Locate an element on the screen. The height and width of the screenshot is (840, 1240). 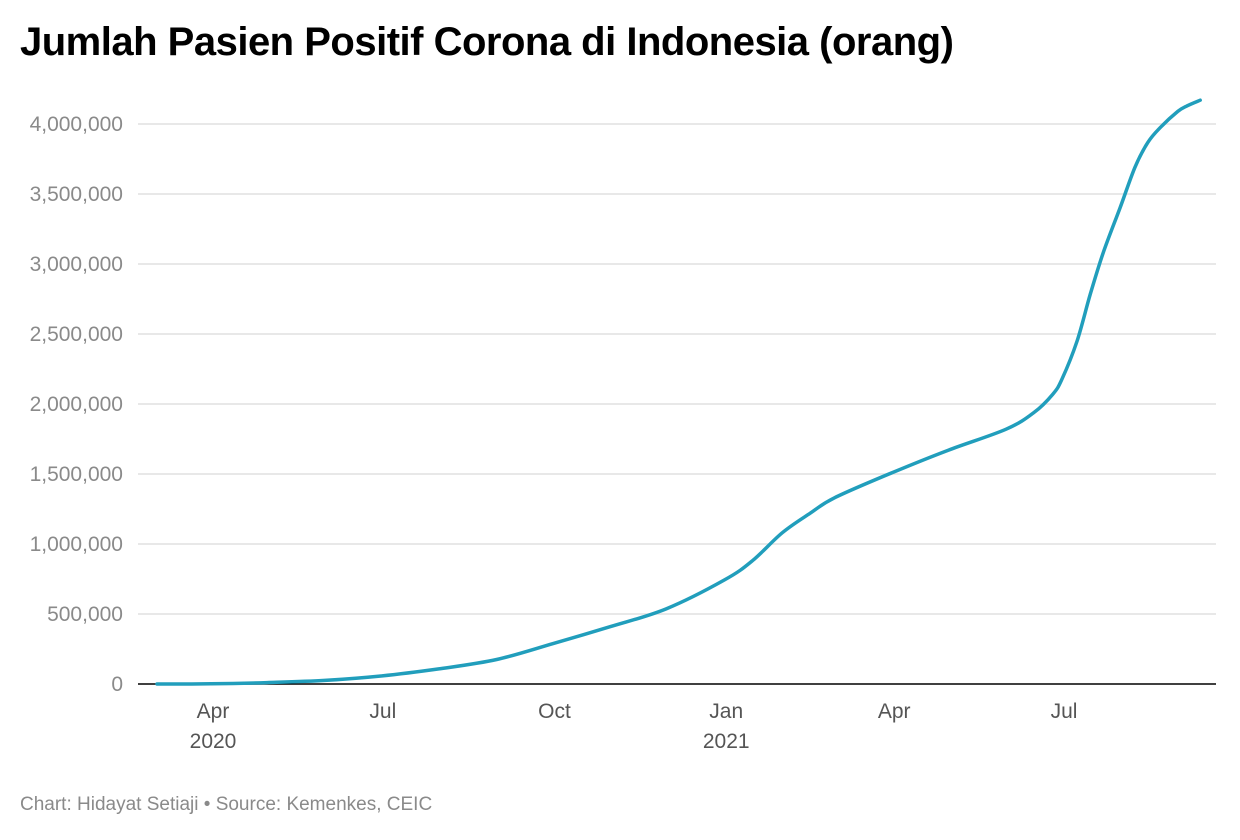
y-tick-label: 3,000,000 is located at coordinates (76, 264).